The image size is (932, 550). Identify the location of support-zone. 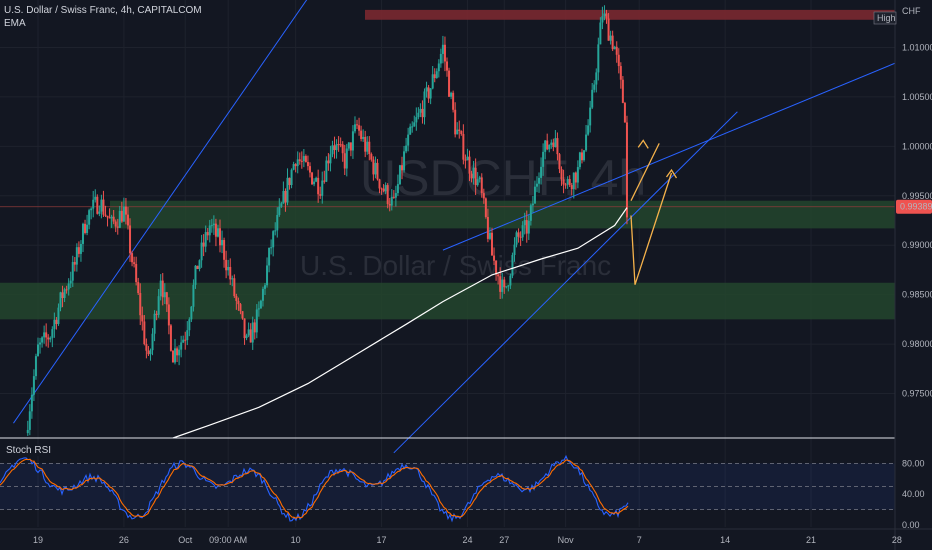
(447, 301).